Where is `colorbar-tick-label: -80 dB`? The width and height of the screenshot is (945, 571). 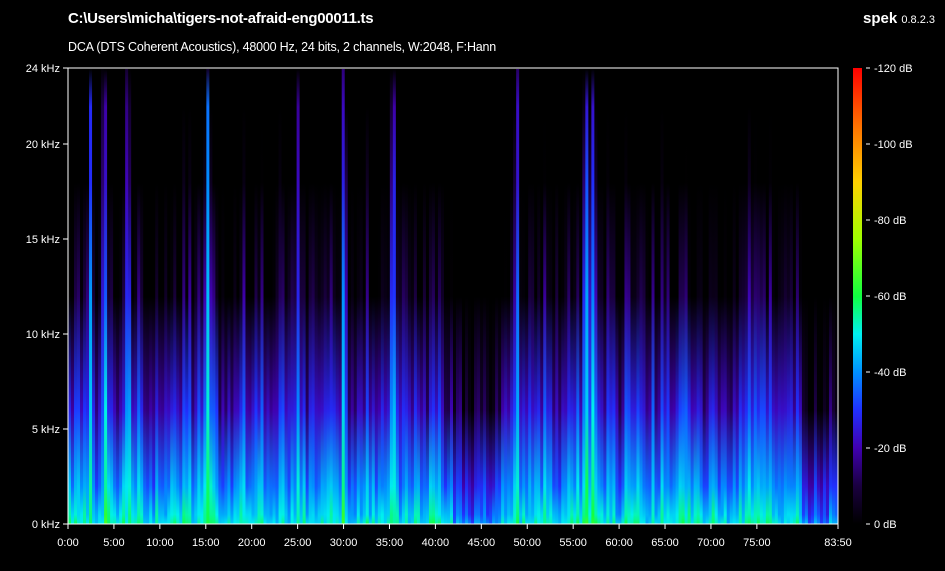 colorbar-tick-label: -80 dB is located at coordinates (890, 221).